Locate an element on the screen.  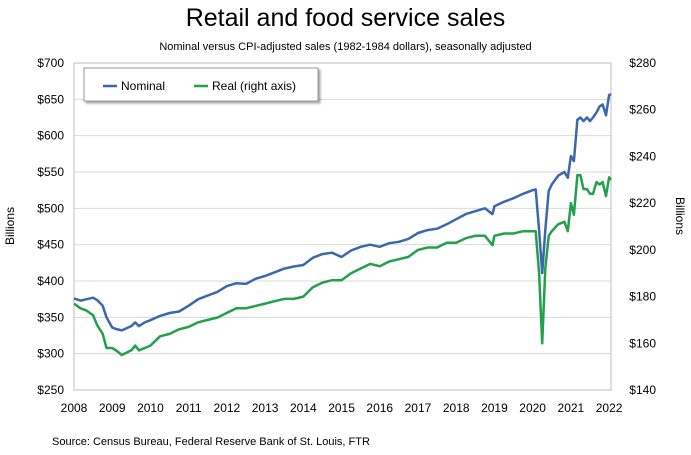
right-tick-label: $140 is located at coordinates (642, 390).